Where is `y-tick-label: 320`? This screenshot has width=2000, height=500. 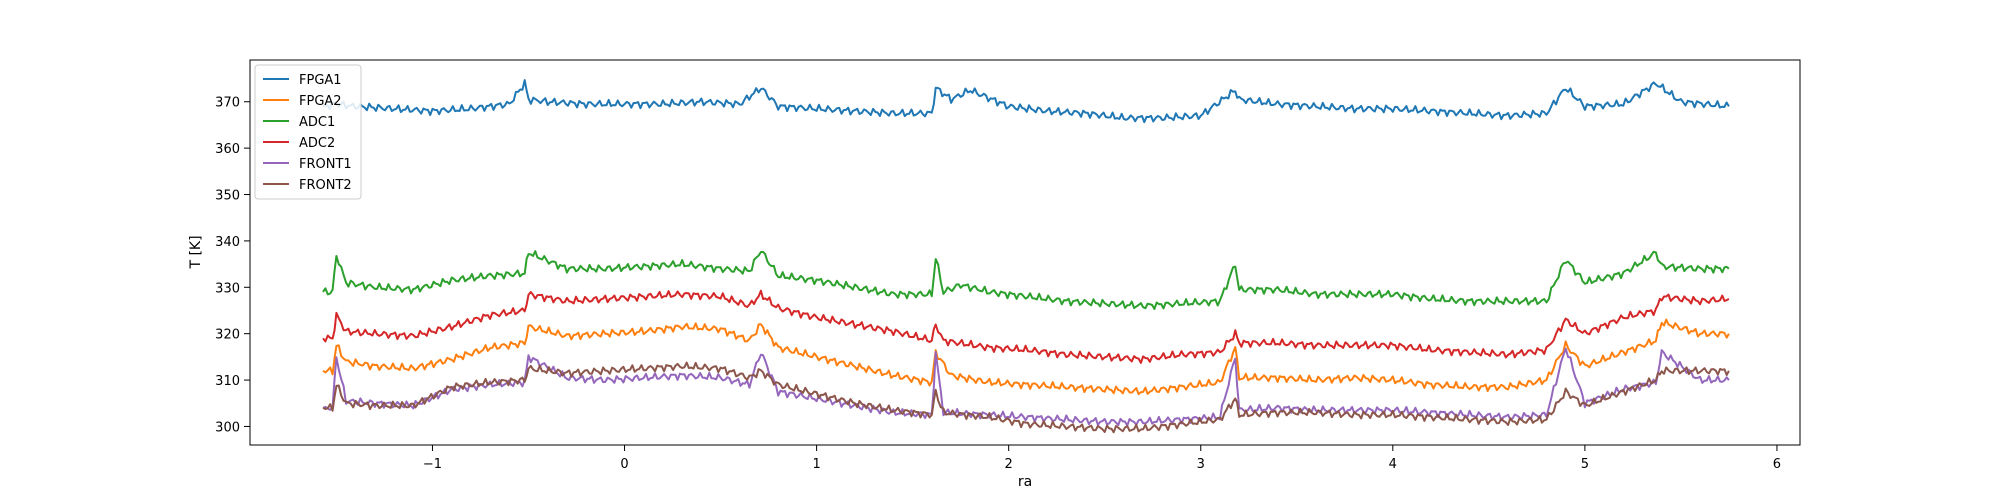 y-tick-label: 320 is located at coordinates (227, 335).